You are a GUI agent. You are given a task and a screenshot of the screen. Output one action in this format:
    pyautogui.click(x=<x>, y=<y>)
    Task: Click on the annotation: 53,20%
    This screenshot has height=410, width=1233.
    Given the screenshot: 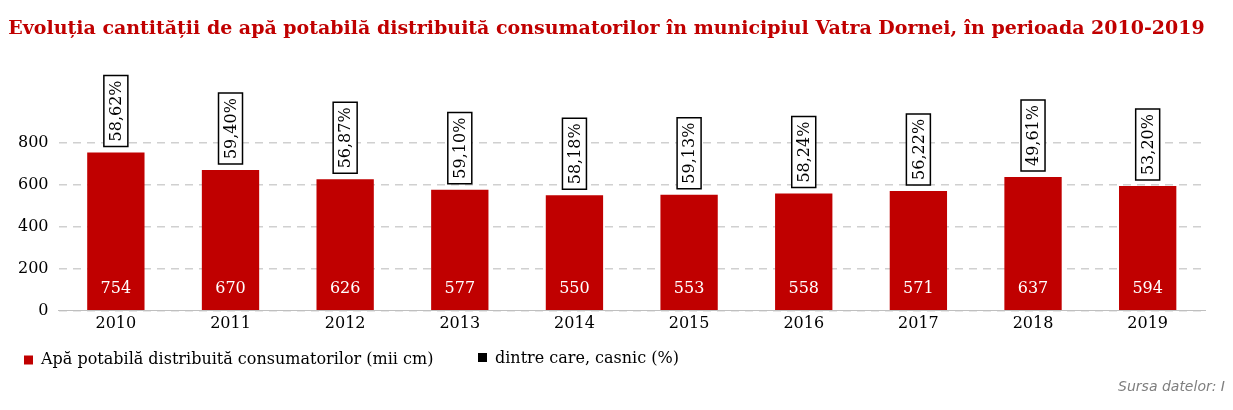 What is the action you would take?
    pyautogui.click(x=1147, y=145)
    